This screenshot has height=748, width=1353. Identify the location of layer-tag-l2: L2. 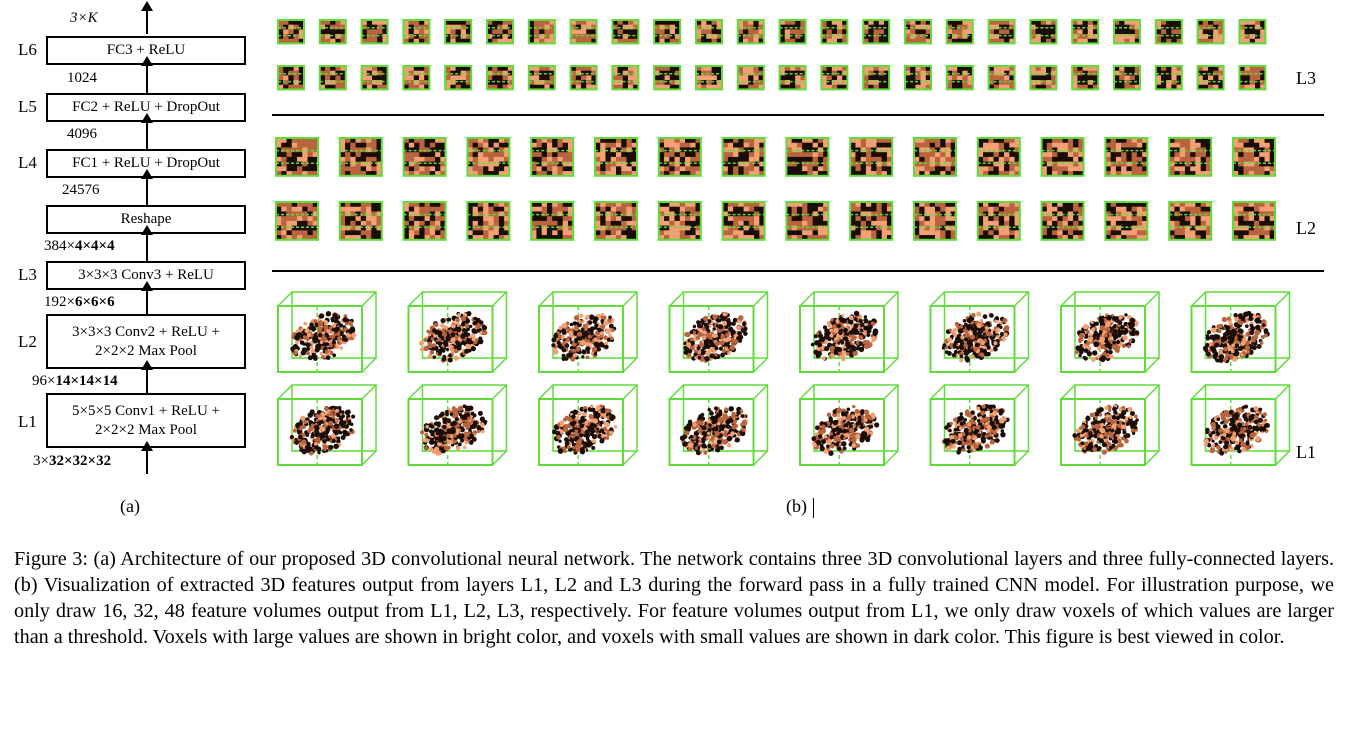
(27, 341).